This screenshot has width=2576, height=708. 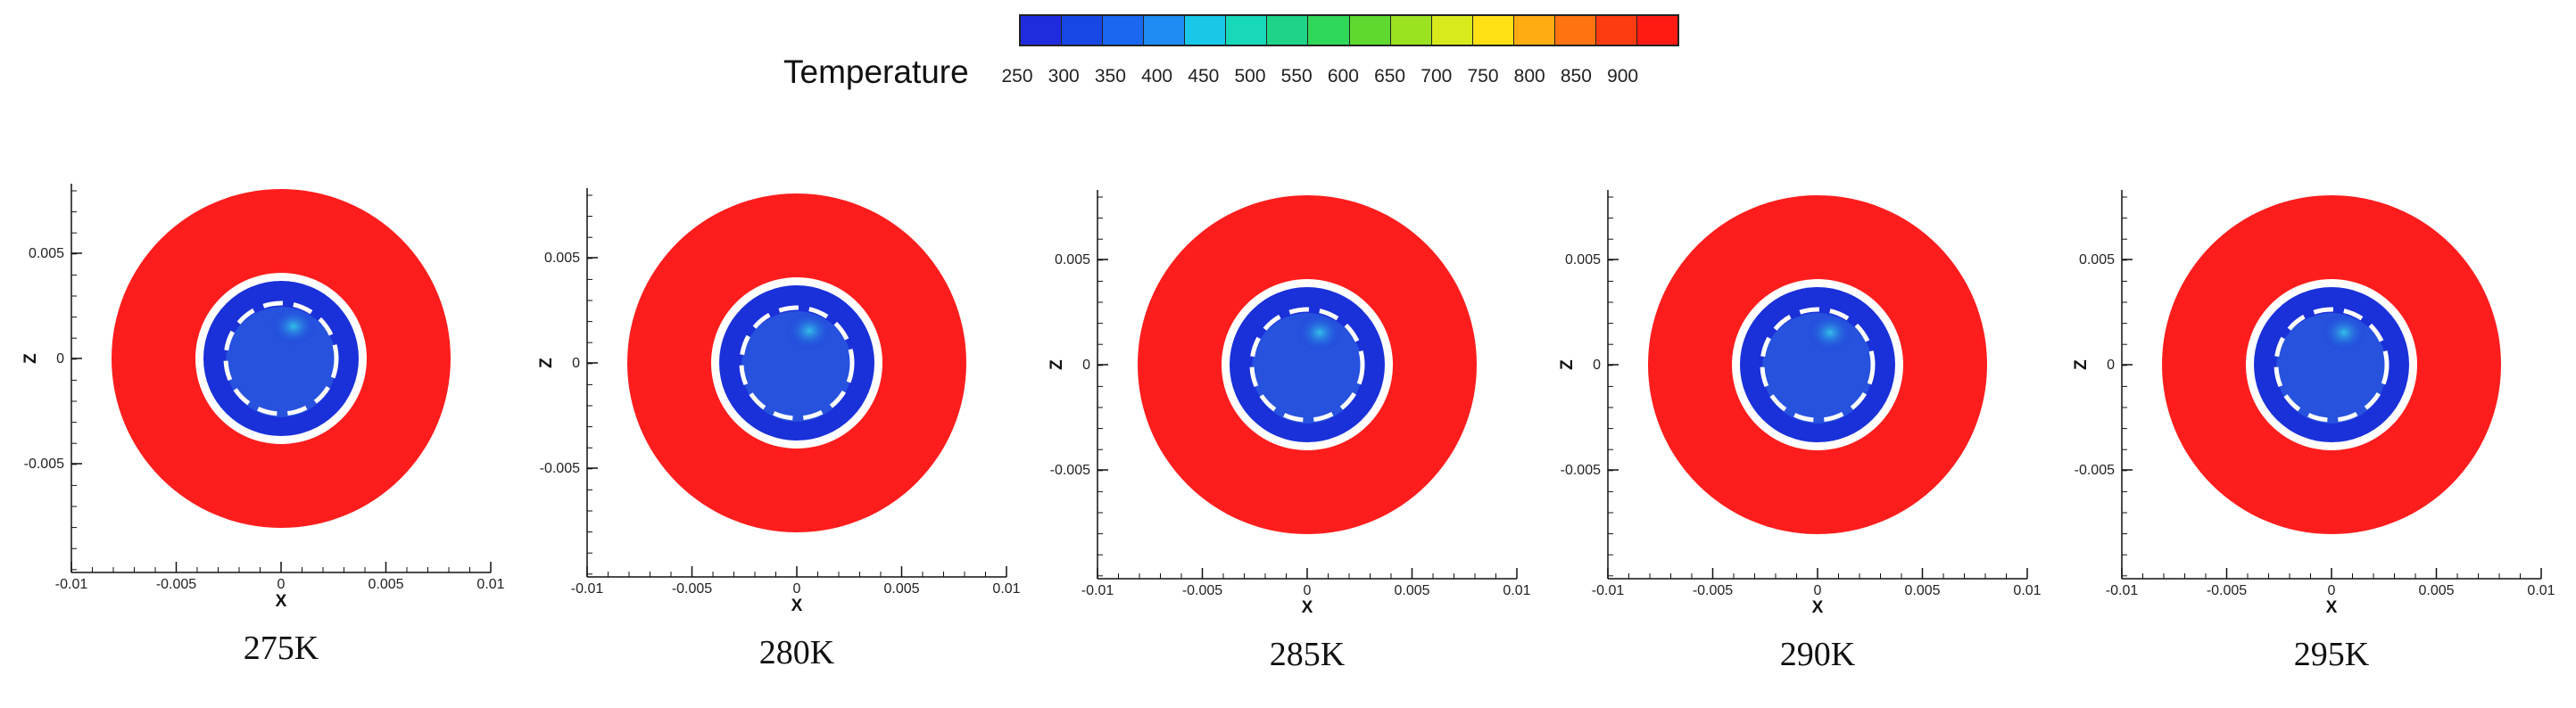 I want to click on colorbar-tick-label: 300, so click(x=1064, y=76).